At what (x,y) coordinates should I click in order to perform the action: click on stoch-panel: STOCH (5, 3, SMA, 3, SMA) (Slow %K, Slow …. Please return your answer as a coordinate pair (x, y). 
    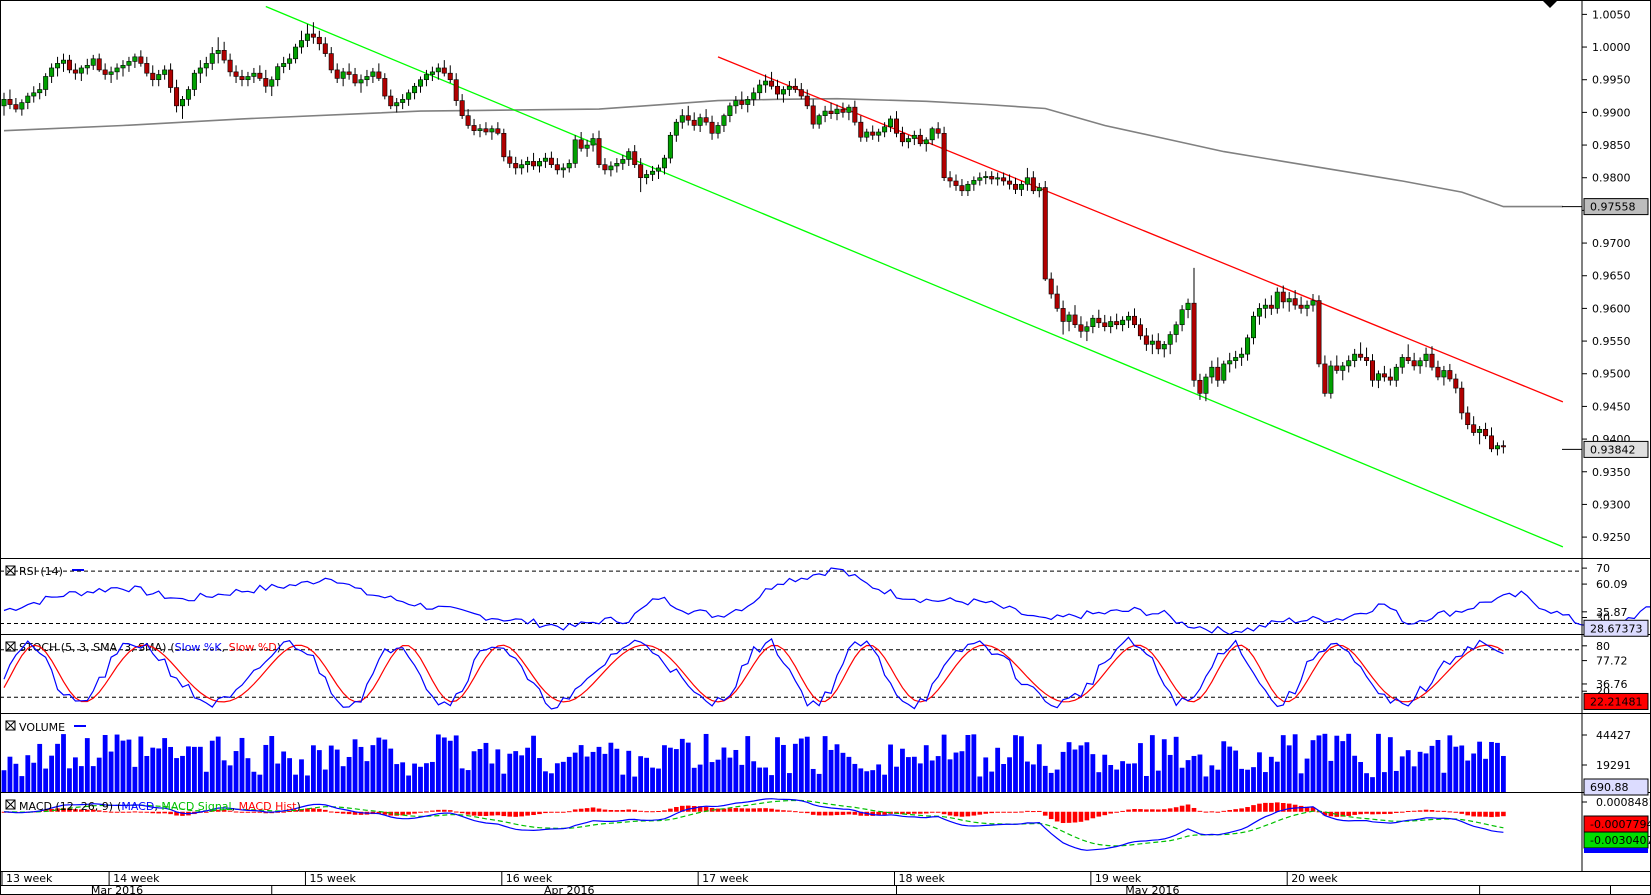
    Looking at the image, I should click on (791, 673).